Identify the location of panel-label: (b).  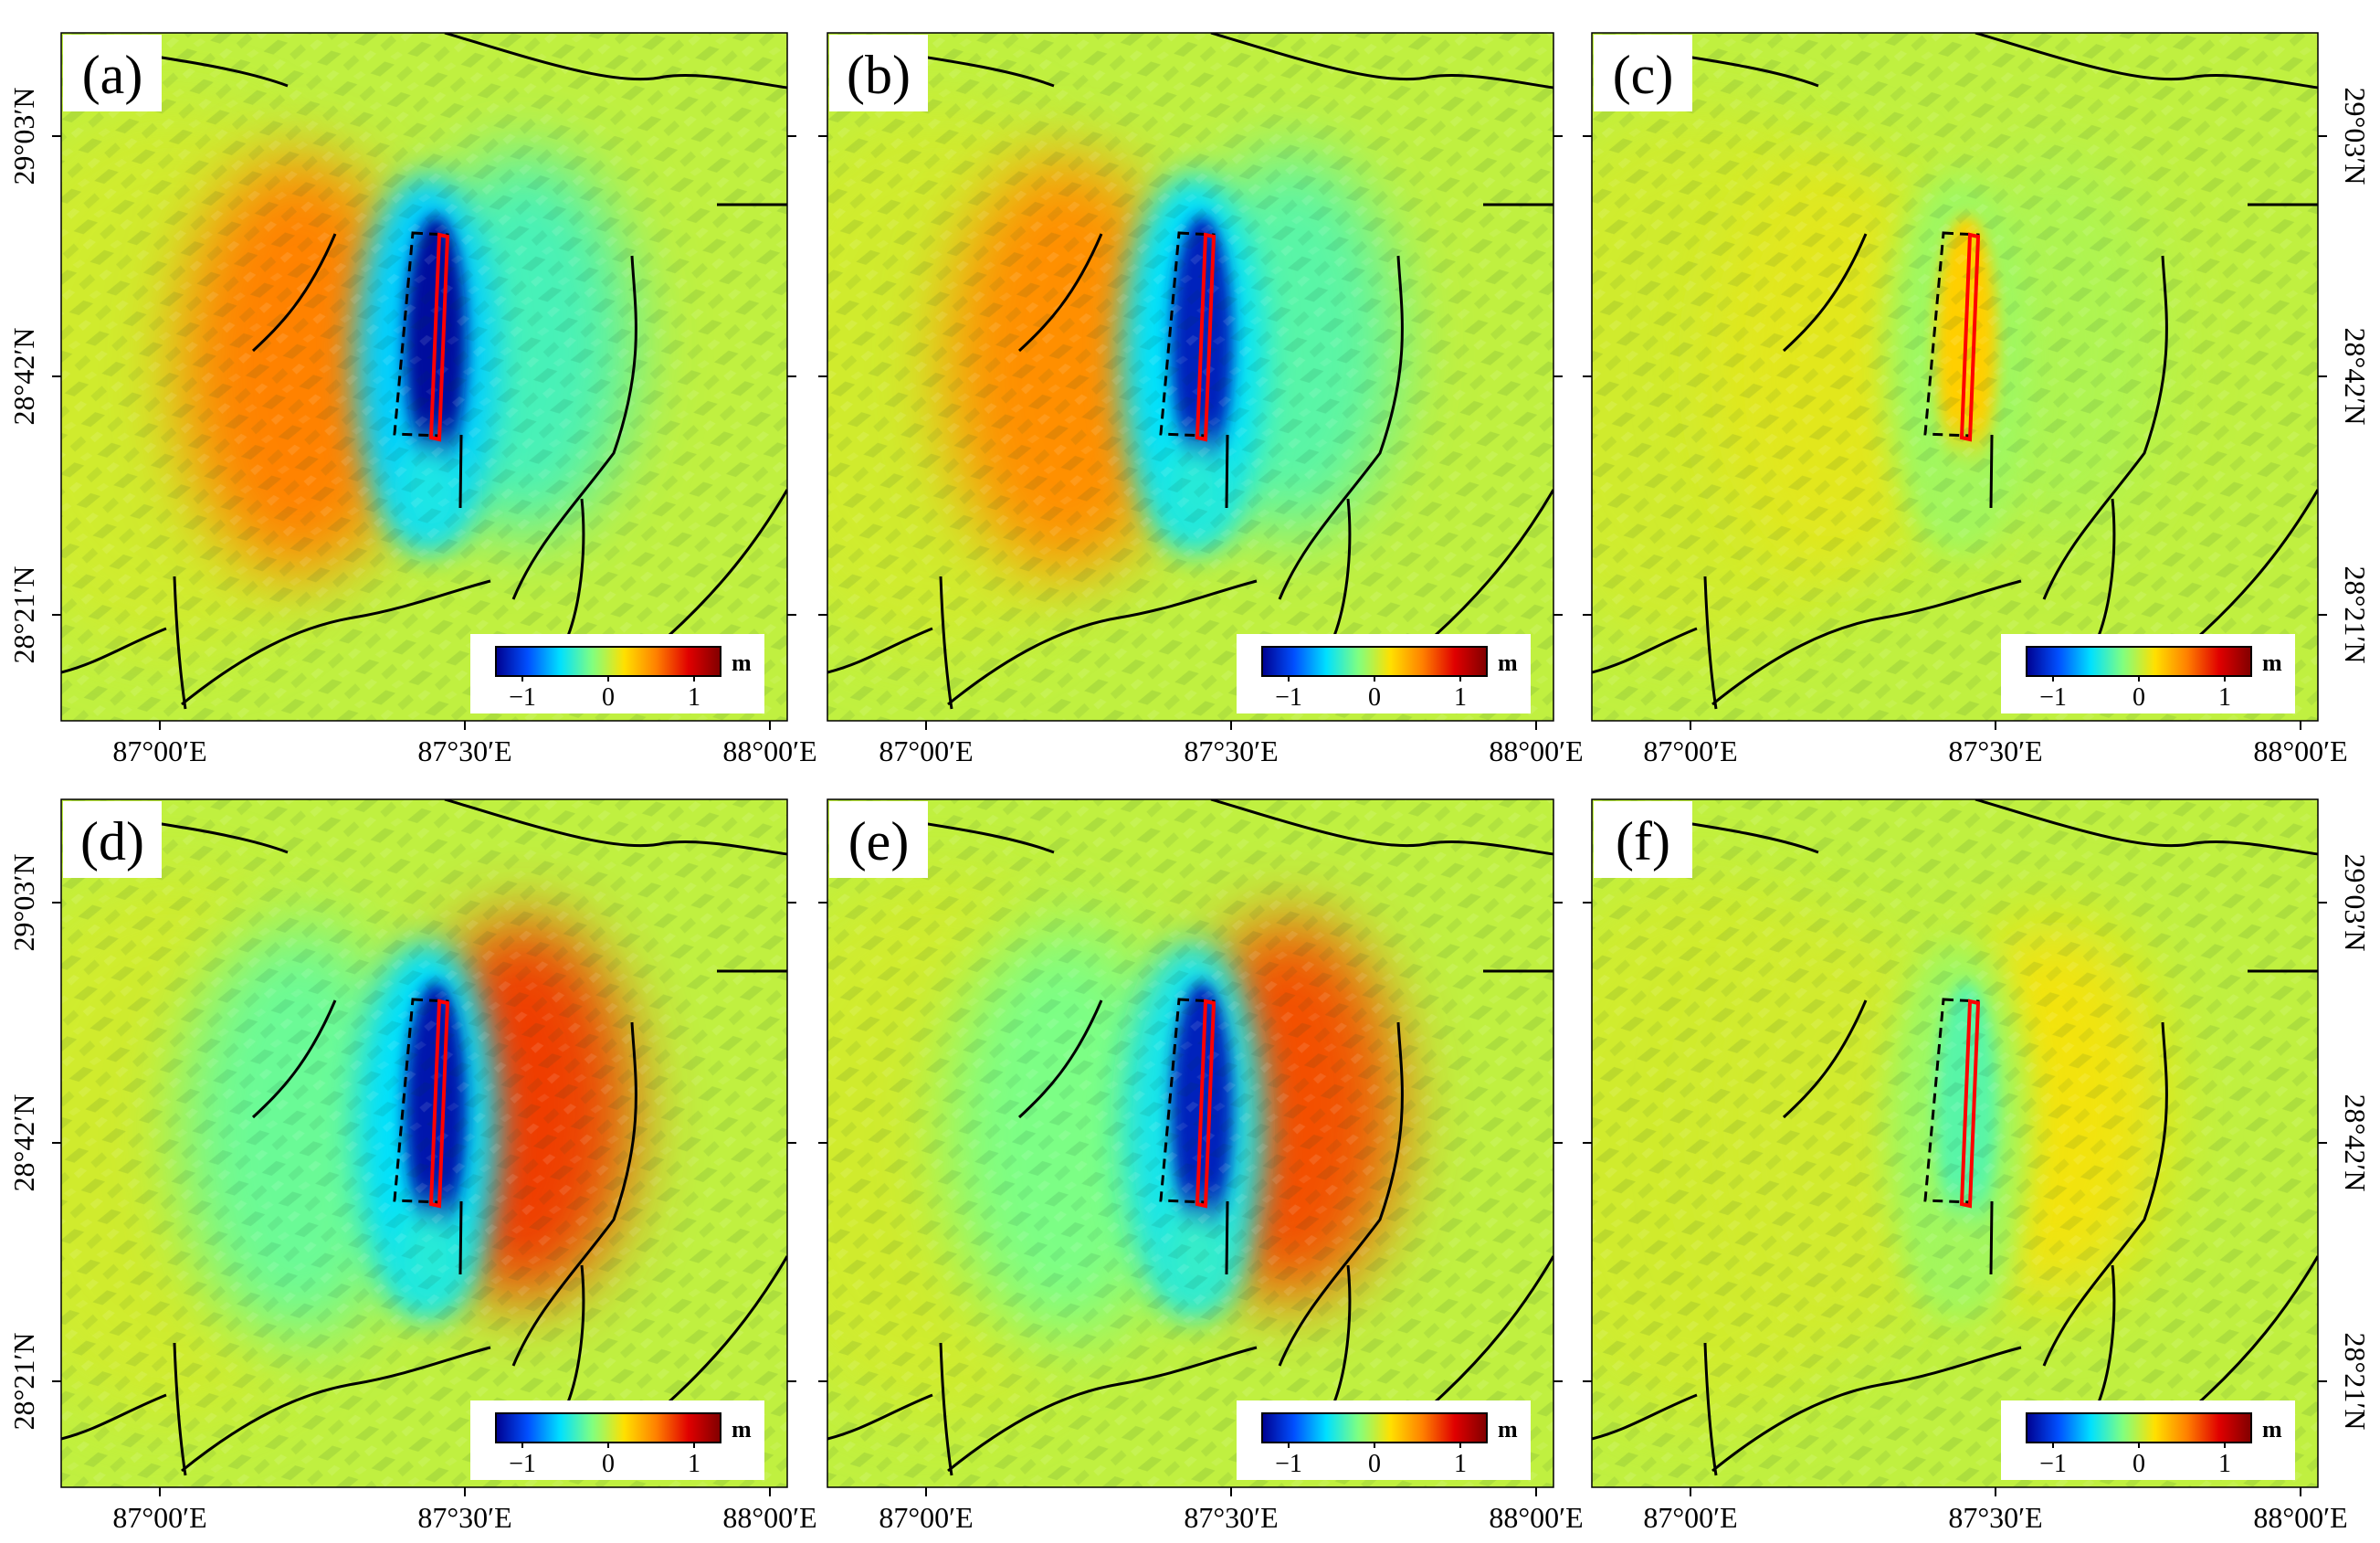
(879, 75).